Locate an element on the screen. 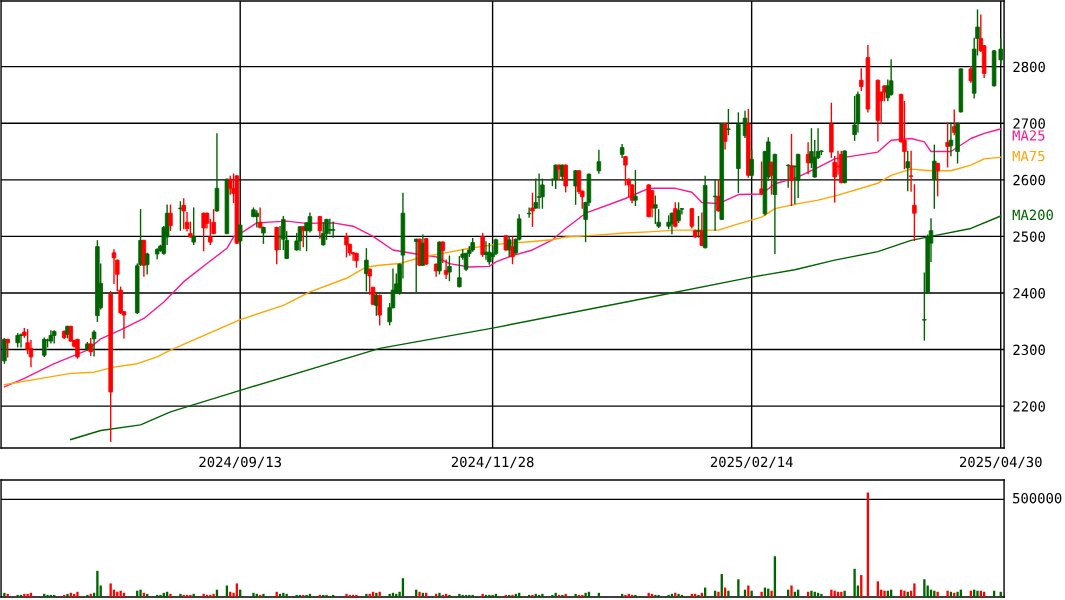 The image size is (1065, 600). x-tick-label: 2024/09/13 is located at coordinates (240, 462).